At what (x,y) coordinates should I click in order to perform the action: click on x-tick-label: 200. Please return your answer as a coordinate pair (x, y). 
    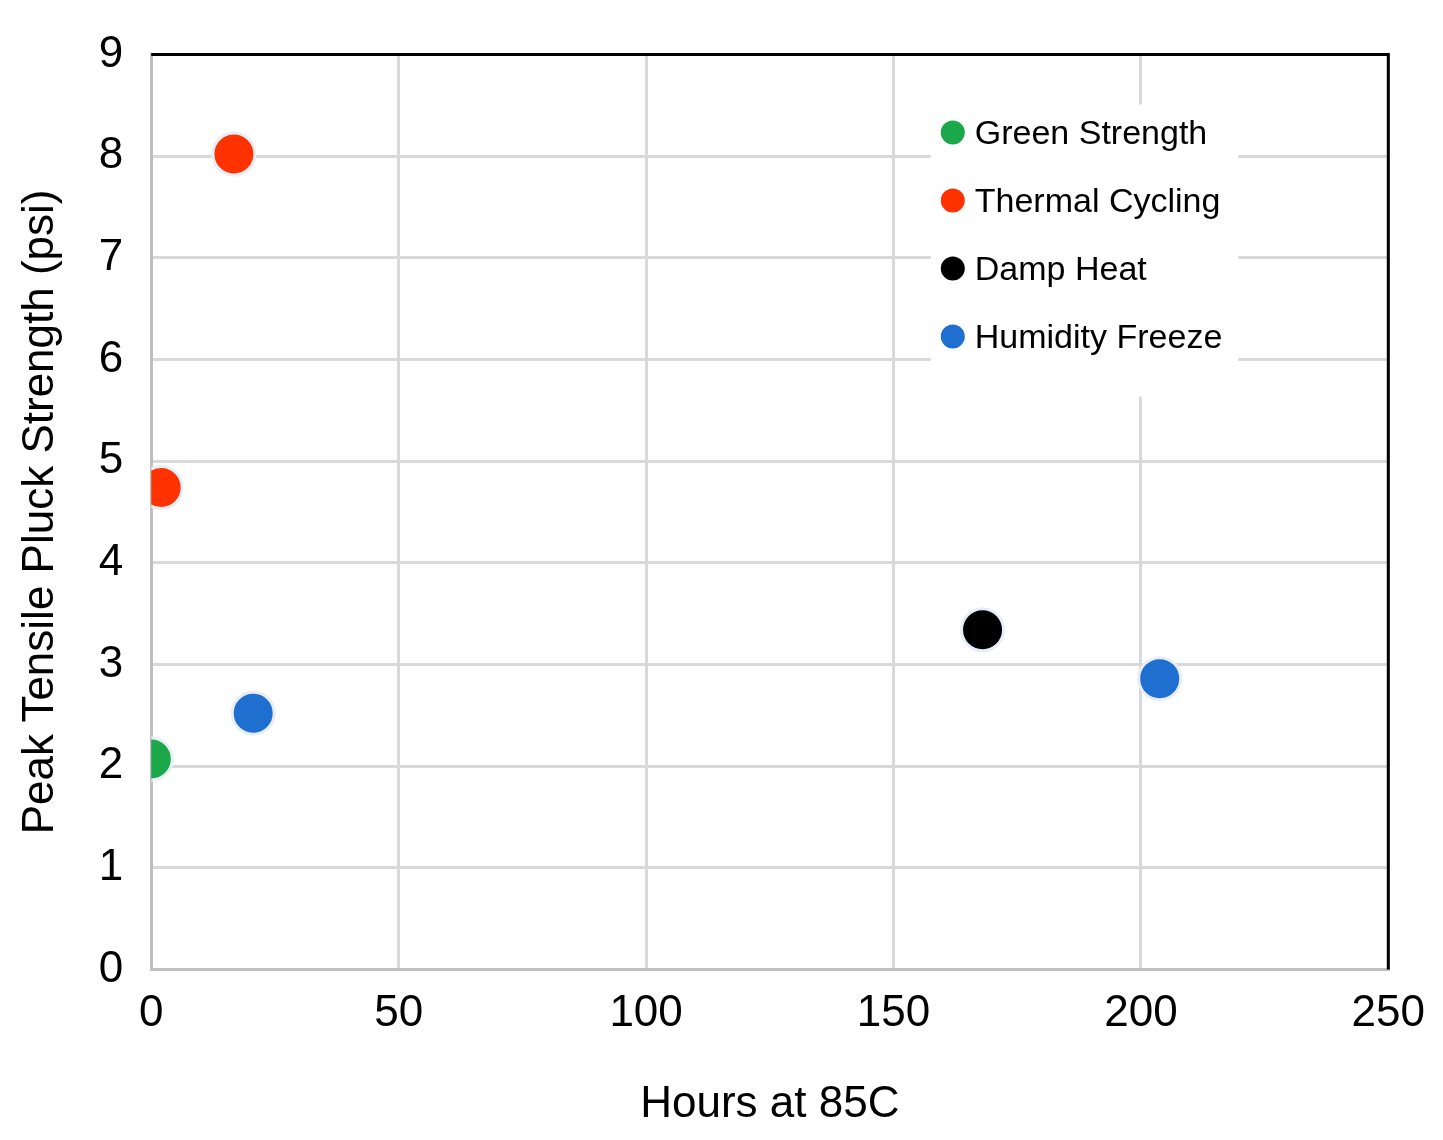
    Looking at the image, I should click on (1141, 1010).